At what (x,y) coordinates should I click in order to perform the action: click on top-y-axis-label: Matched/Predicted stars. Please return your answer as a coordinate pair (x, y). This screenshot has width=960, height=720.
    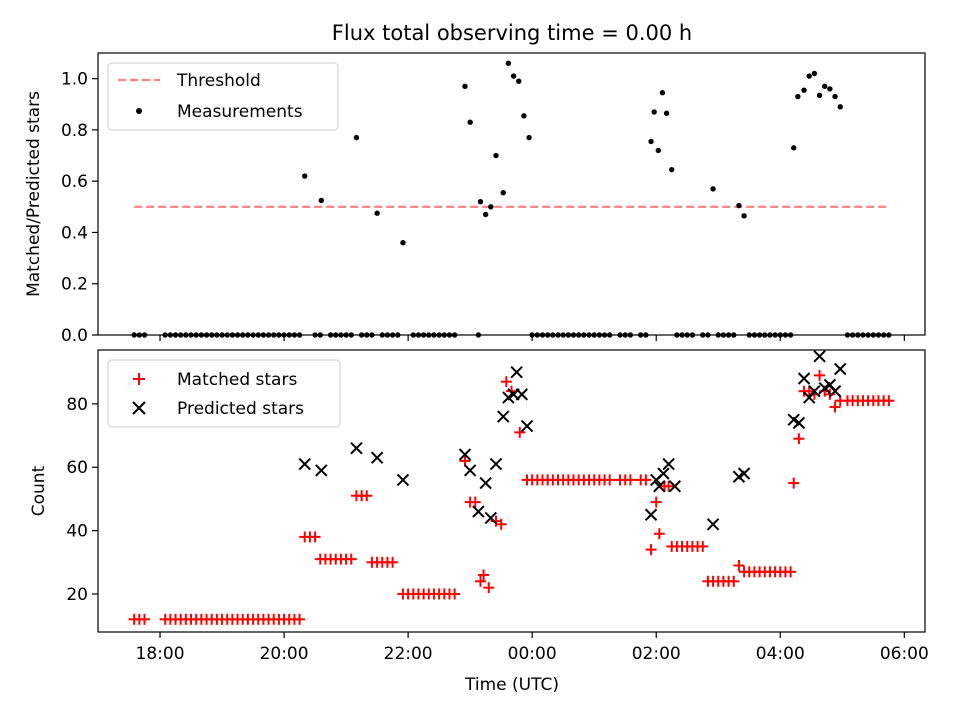
    Looking at the image, I should click on (34, 194).